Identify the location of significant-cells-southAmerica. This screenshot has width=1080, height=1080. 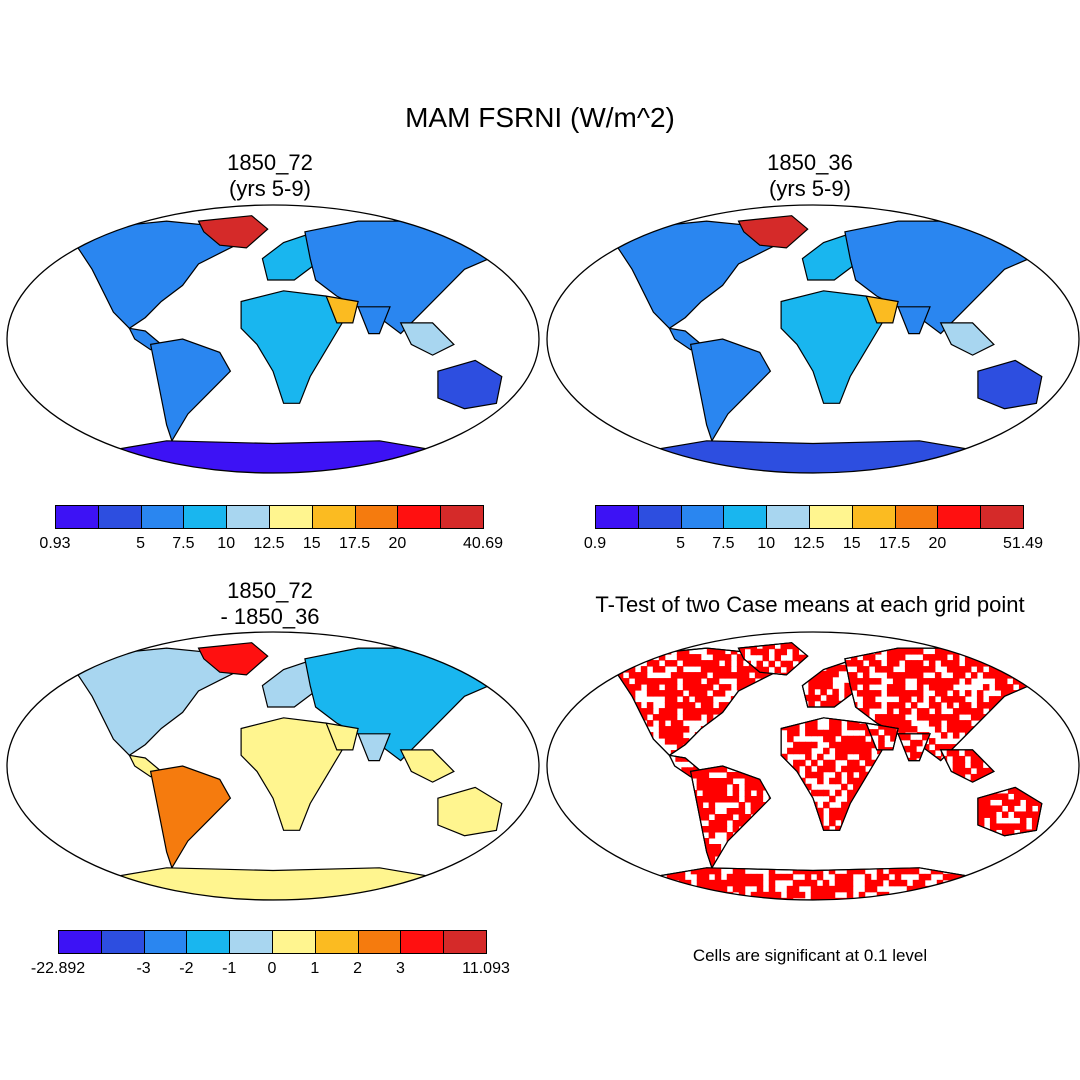
(730, 817).